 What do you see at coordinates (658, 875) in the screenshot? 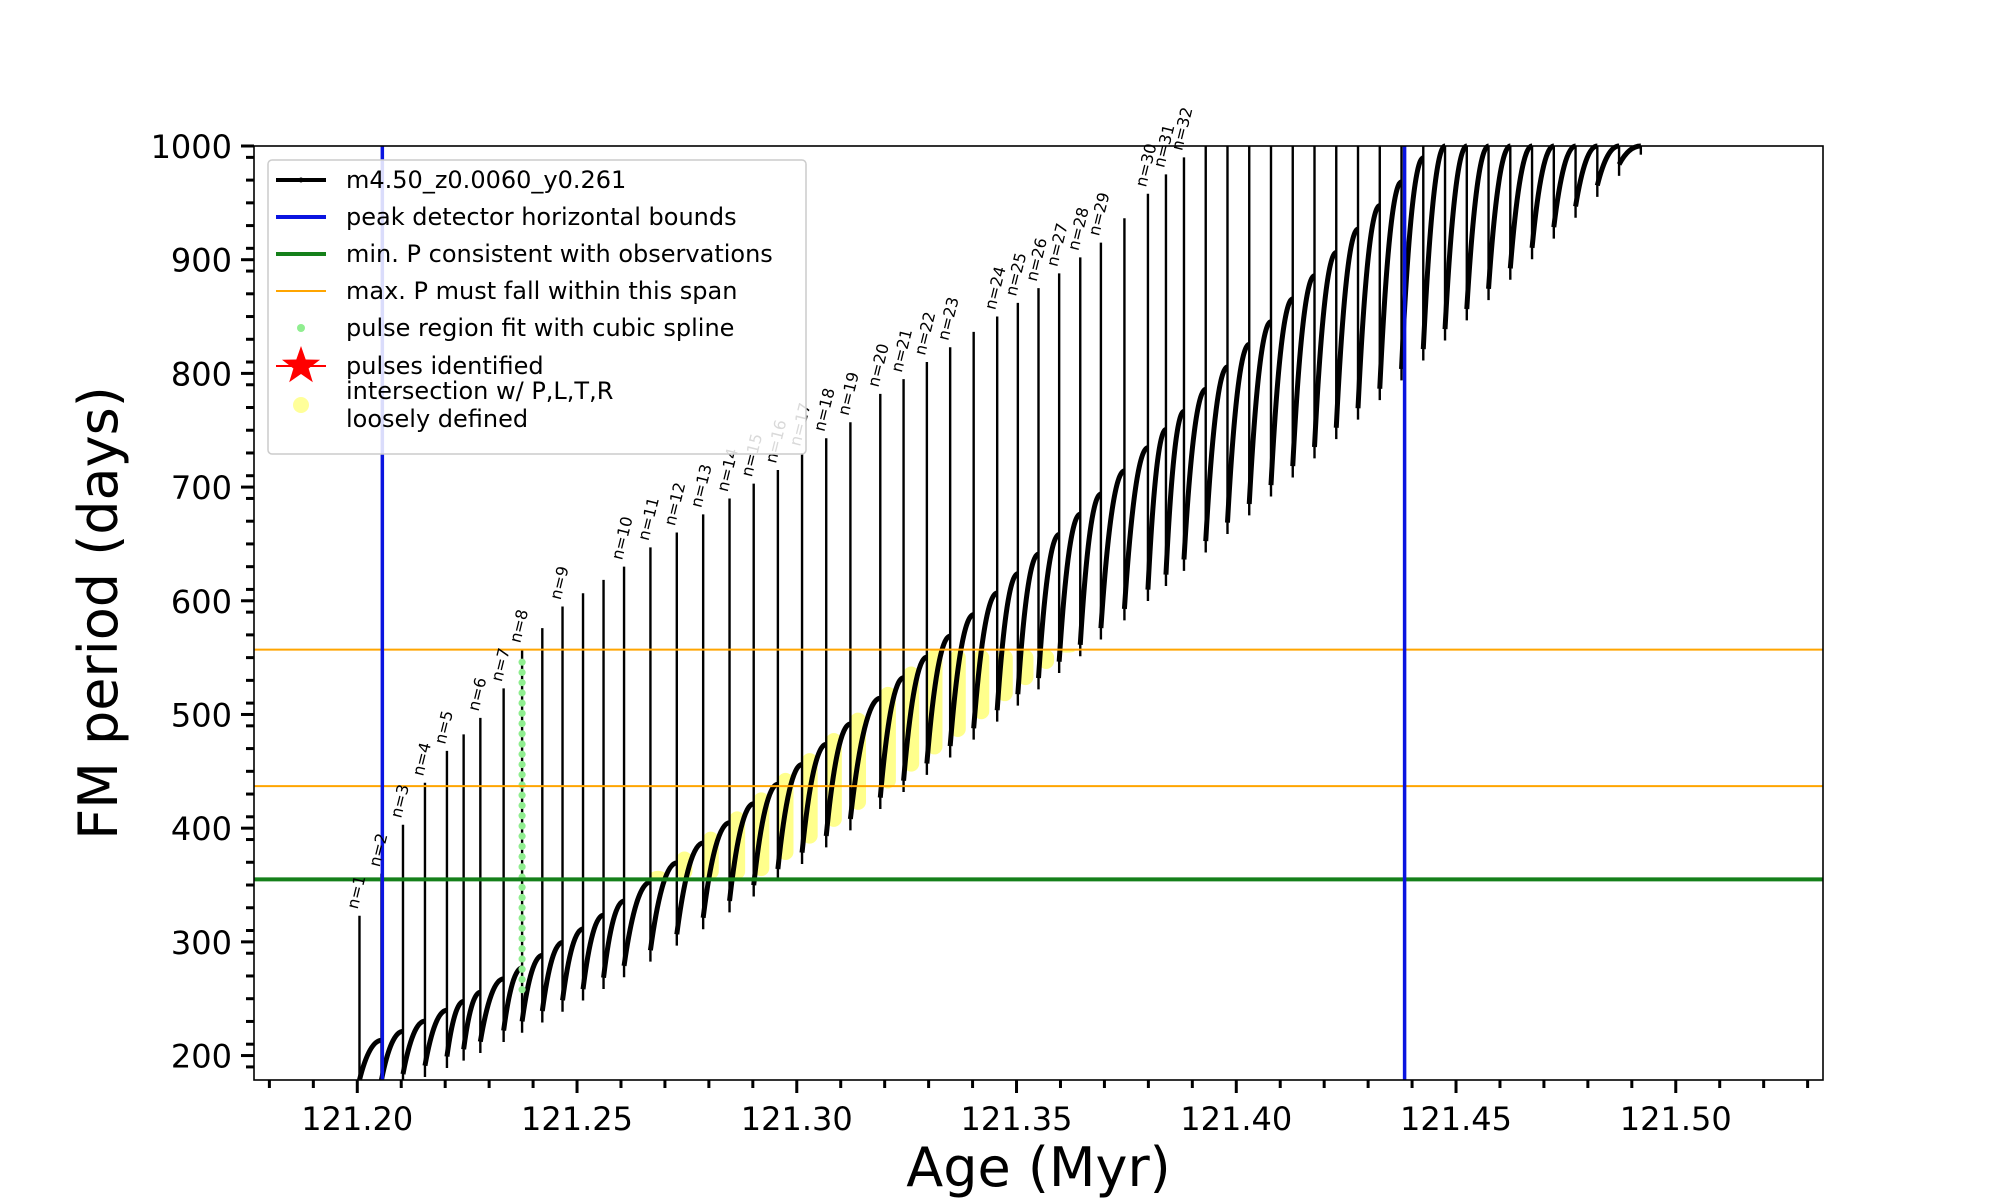
I see `intersection-marker` at bounding box center [658, 875].